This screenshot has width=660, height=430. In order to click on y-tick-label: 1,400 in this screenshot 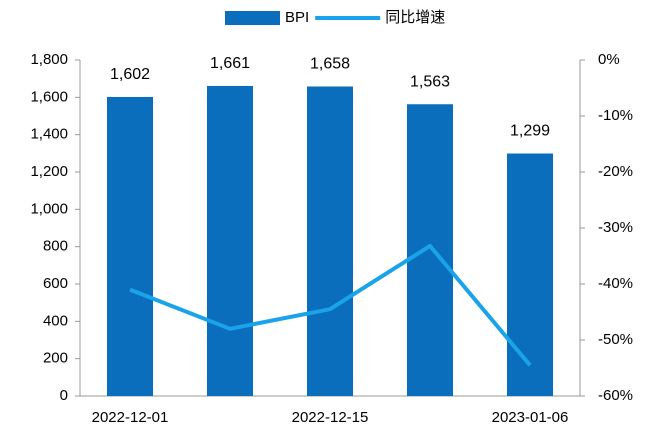, I will do `click(49, 134)`.